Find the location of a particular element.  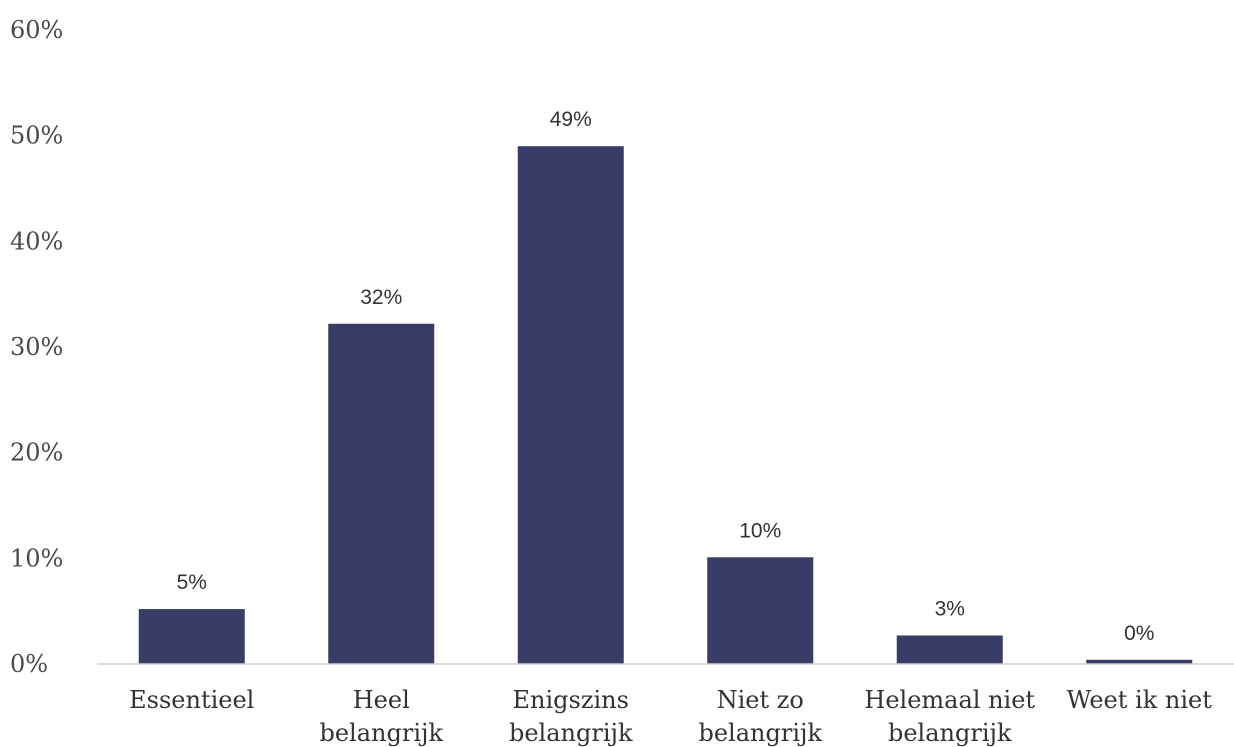

y-tick-label: 10% is located at coordinates (36, 558).